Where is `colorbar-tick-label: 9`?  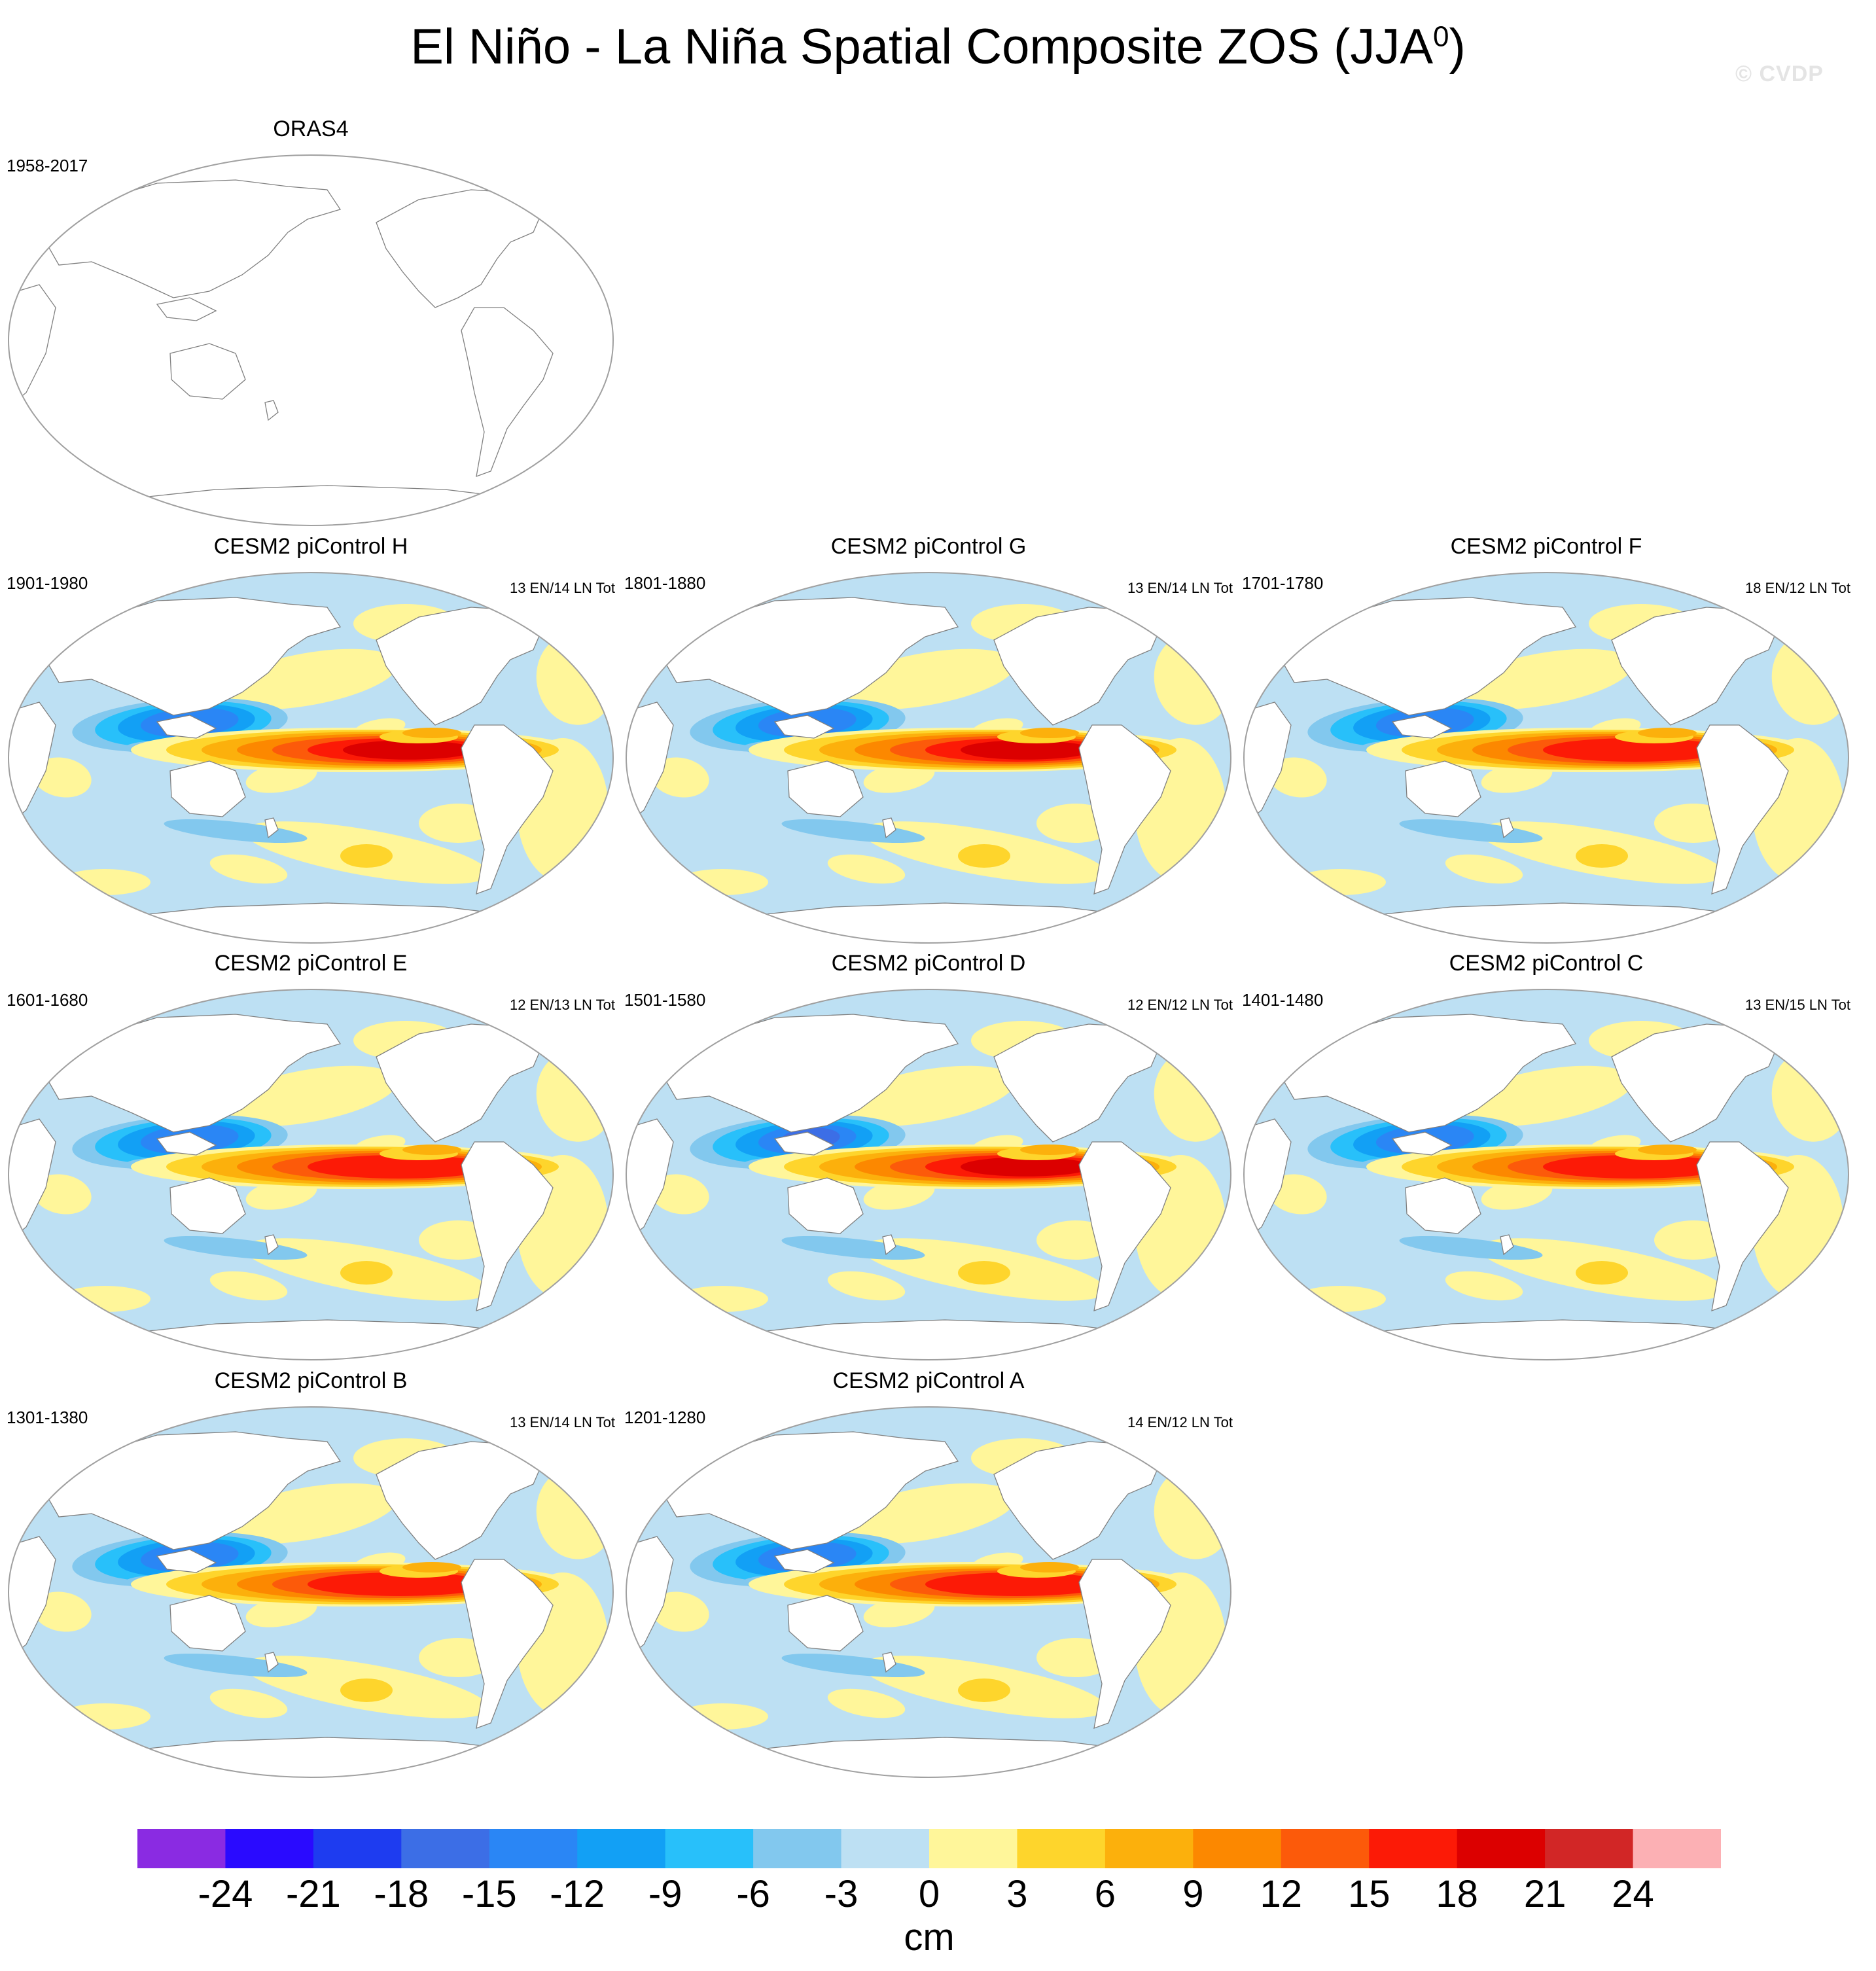
colorbar-tick-label: 9 is located at coordinates (1193, 1894).